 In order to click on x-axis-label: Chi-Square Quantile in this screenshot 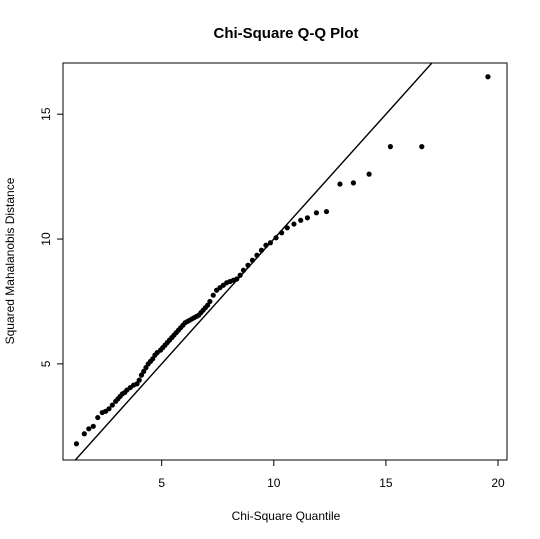, I will do `click(286, 516)`.